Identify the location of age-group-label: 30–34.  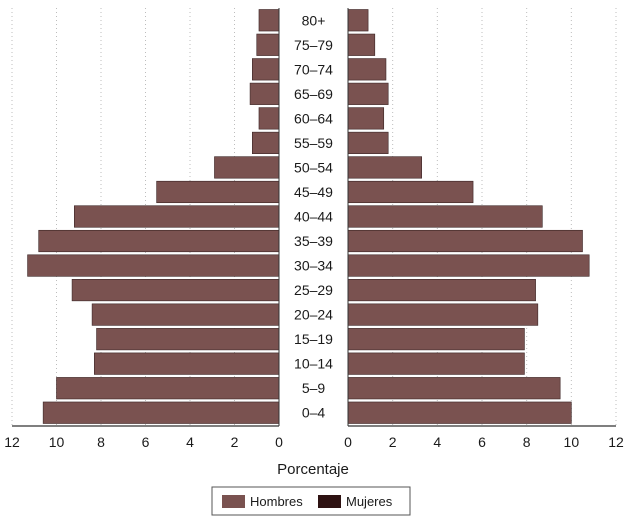
(313, 266).